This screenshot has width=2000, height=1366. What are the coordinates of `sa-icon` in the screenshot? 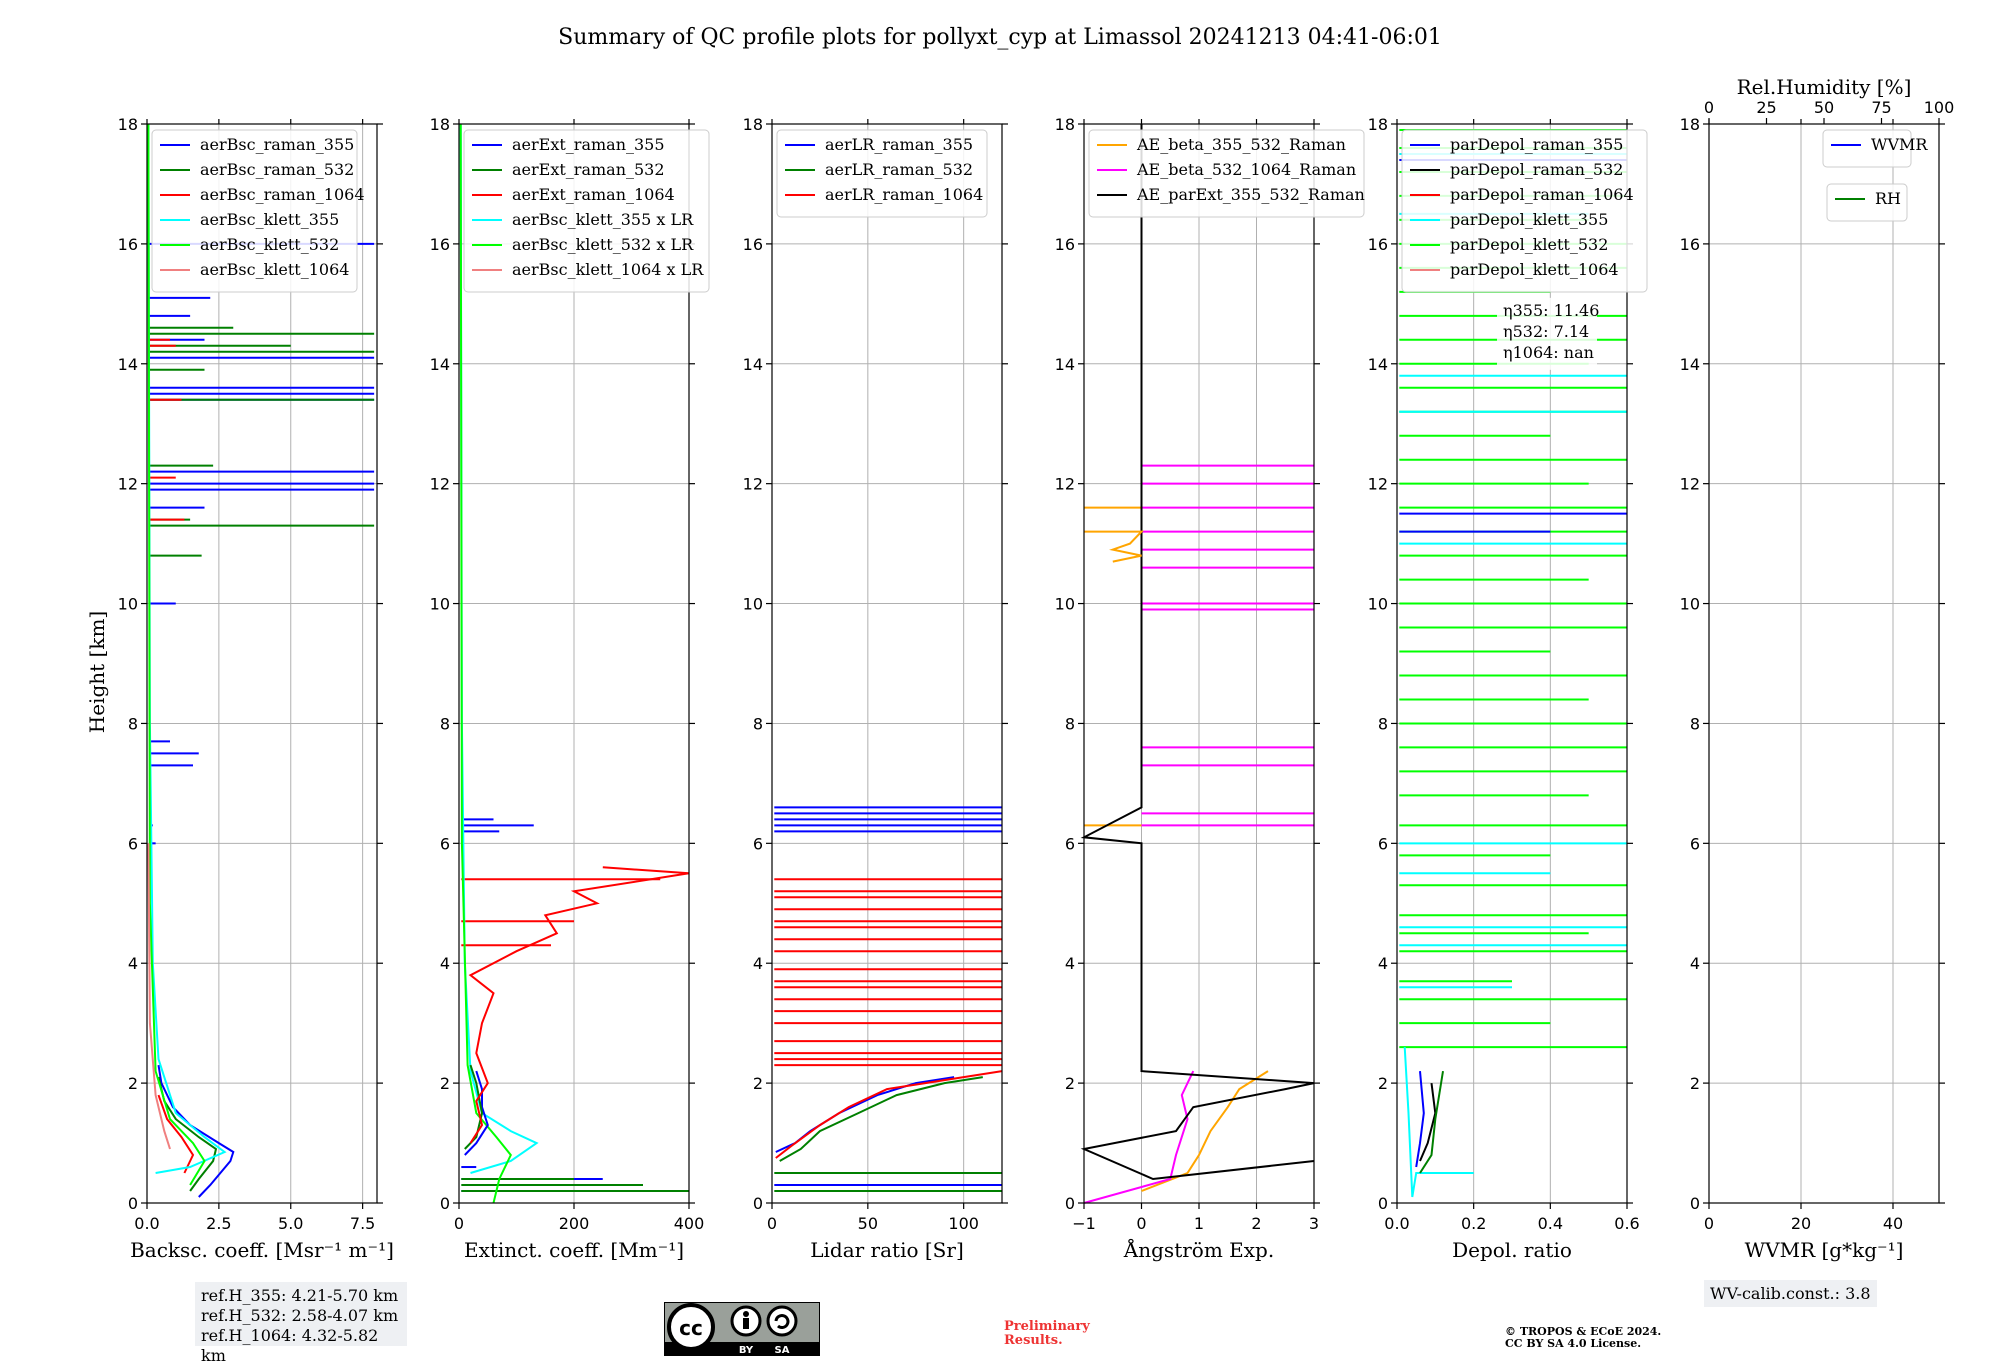 It's located at (782, 1321).